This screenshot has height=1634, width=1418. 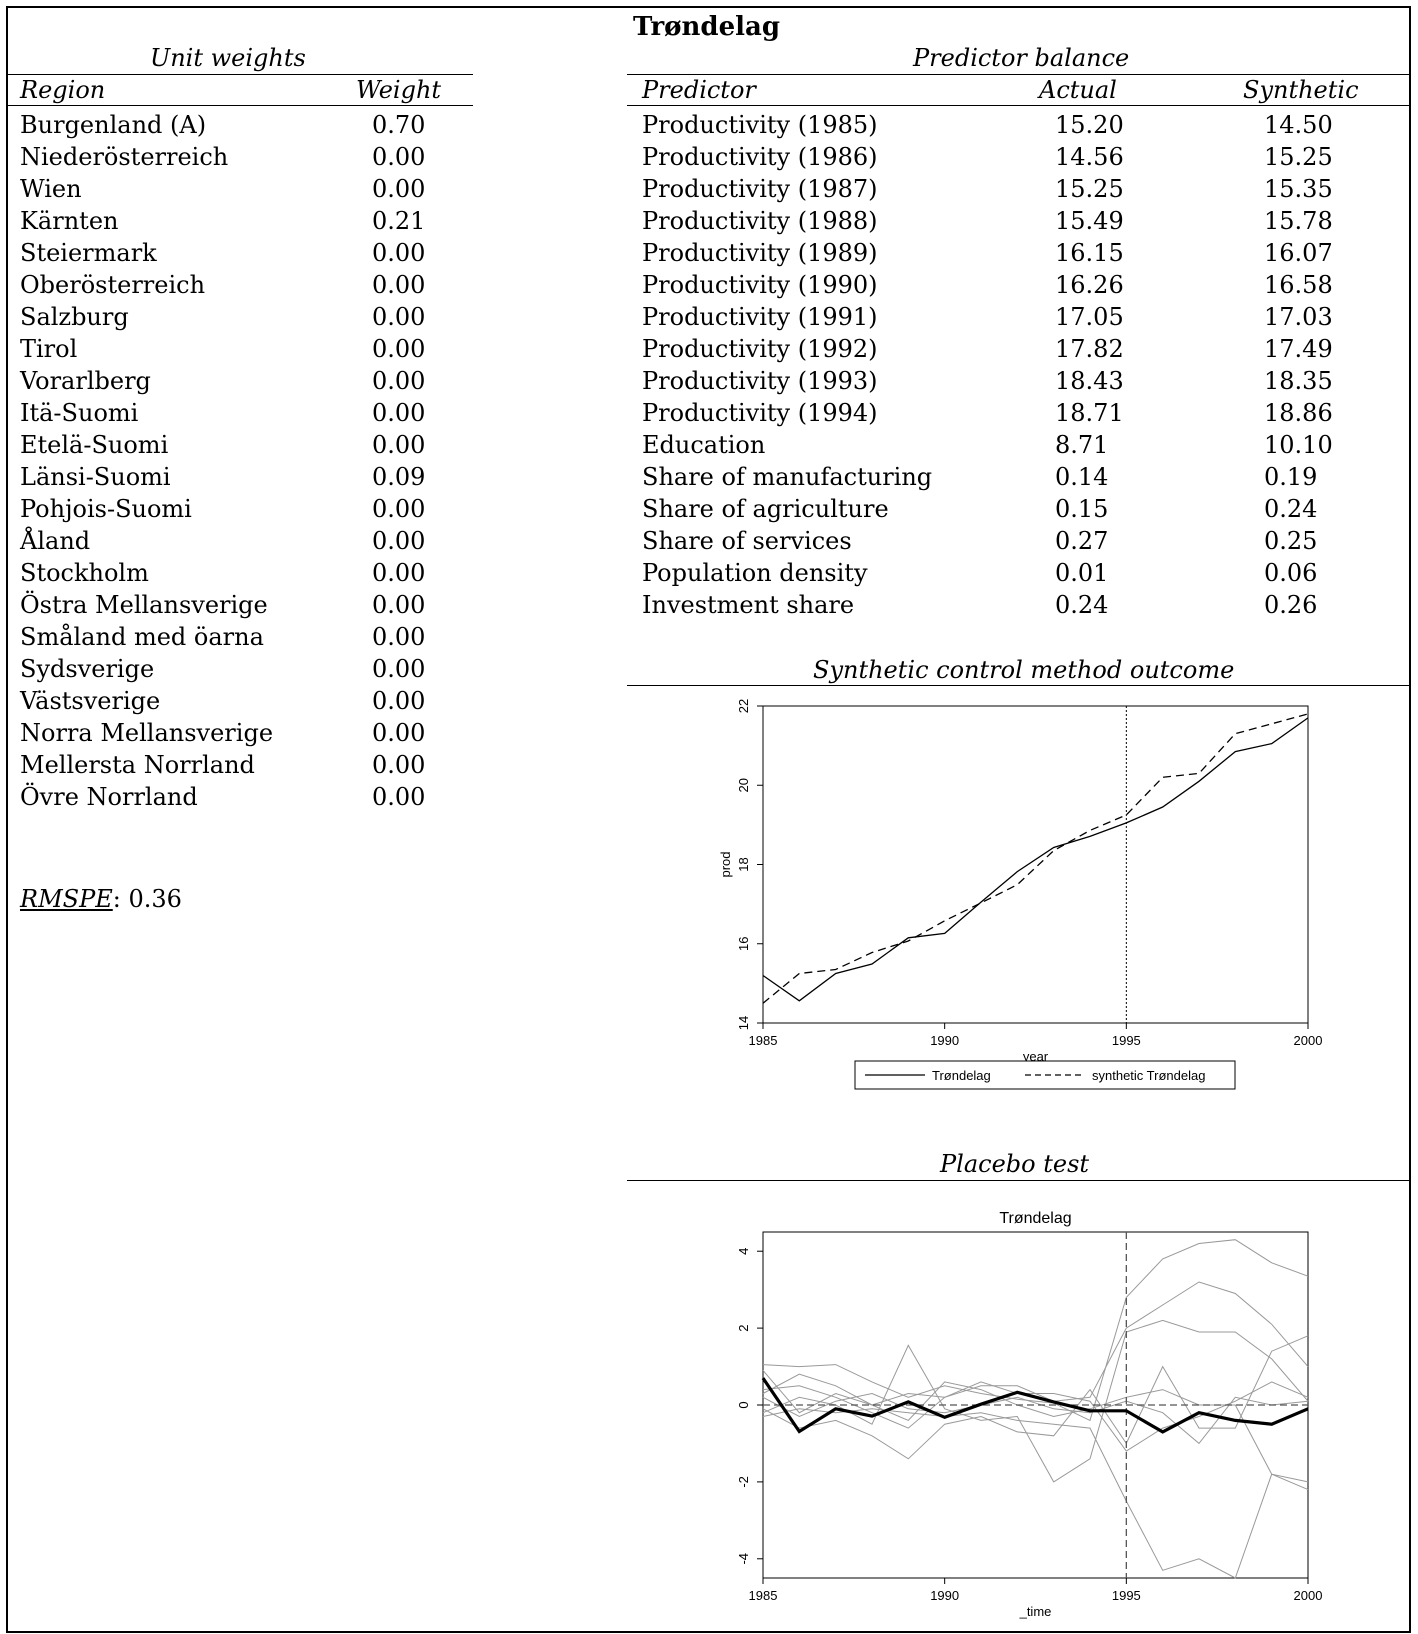 What do you see at coordinates (1089, 317) in the screenshot?
I see `actual-value: 17.05` at bounding box center [1089, 317].